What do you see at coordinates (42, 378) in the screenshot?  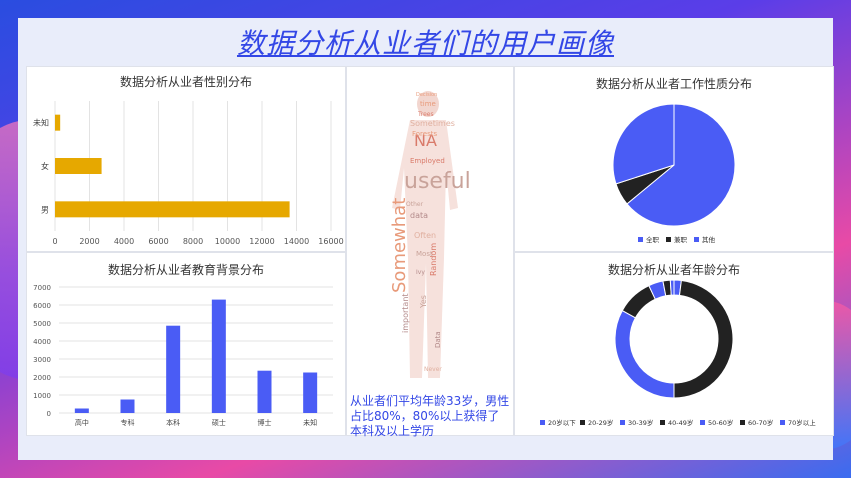 I see `y-tick-label: 2000` at bounding box center [42, 378].